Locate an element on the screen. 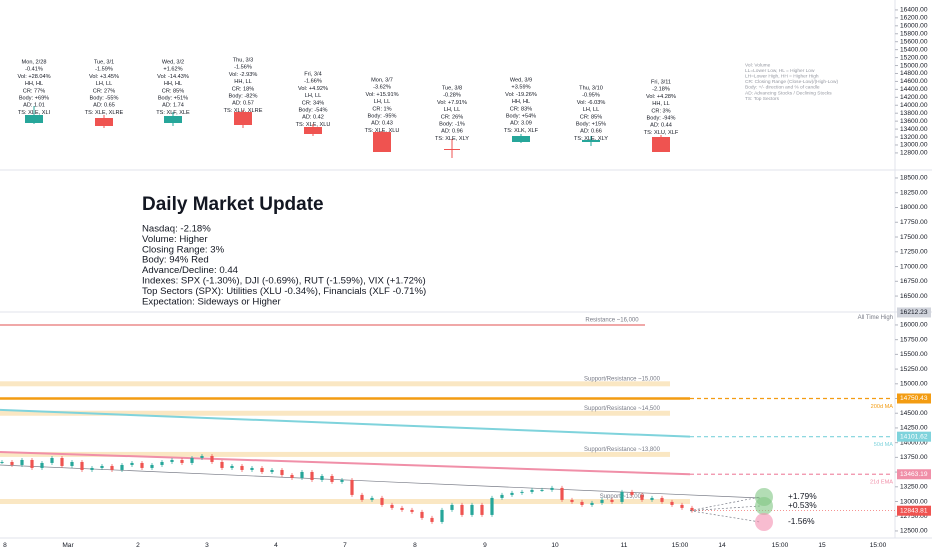  card-line: -1.66% is located at coordinates (313, 82).